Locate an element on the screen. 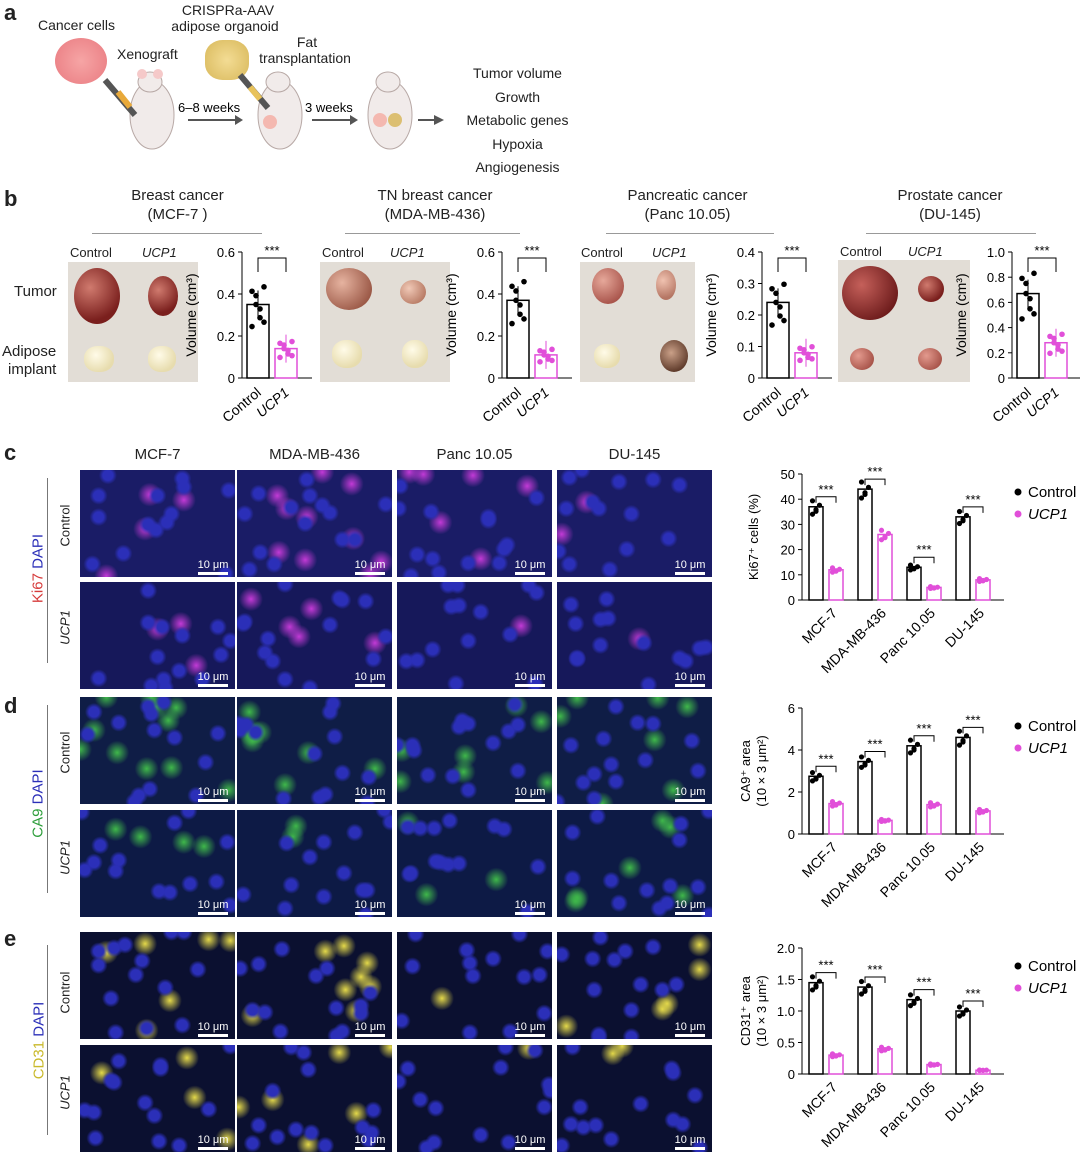 The height and width of the screenshot is (1170, 1080). cancer-cells-label: Cancer cells is located at coordinates (77, 25).